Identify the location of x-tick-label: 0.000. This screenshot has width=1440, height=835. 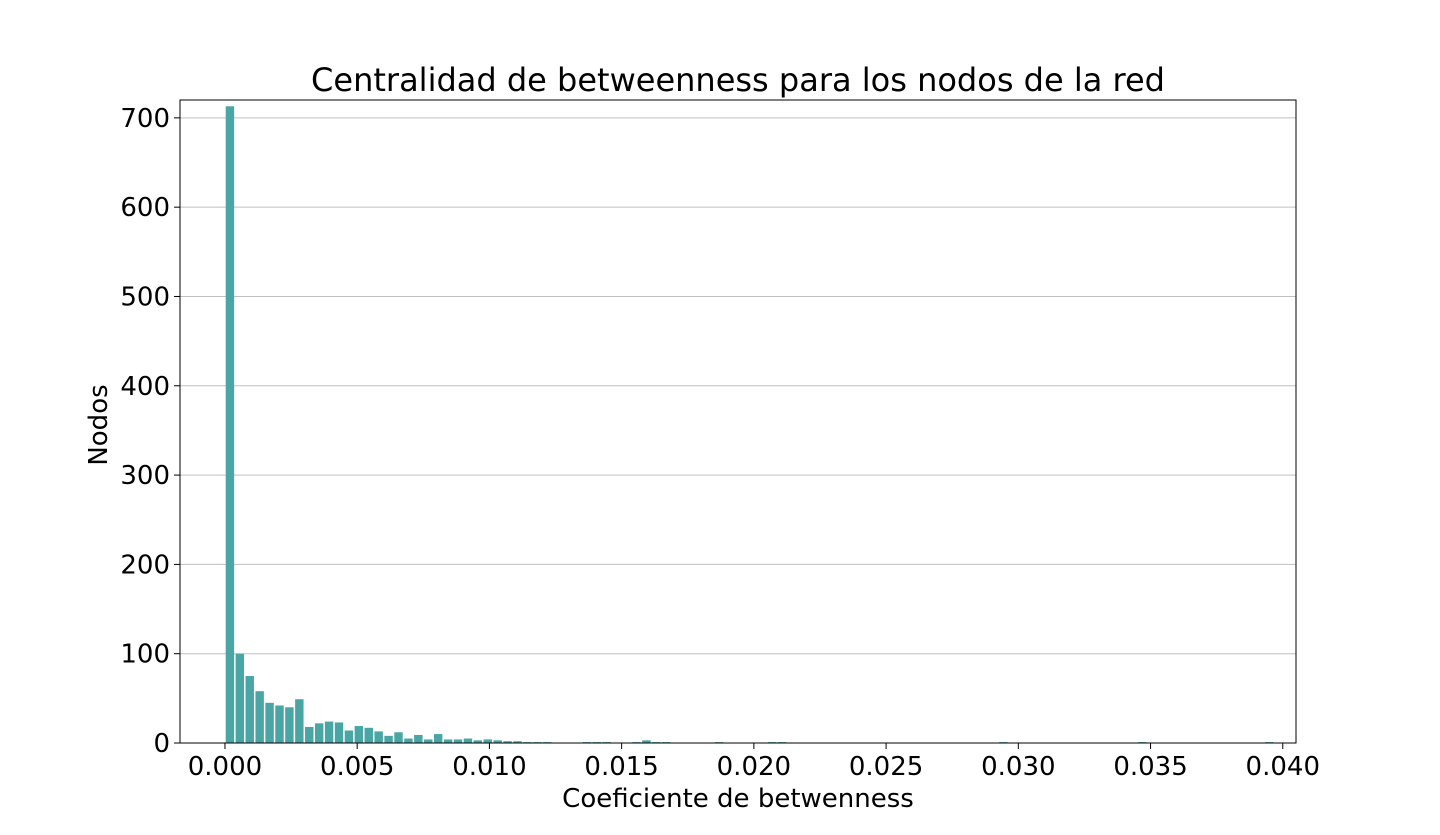
(225, 767).